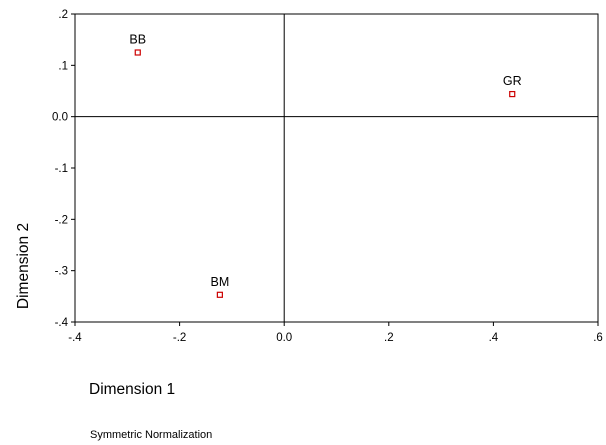 The height and width of the screenshot is (445, 606). Describe the element at coordinates (512, 81) in the screenshot. I see `point-label-gr: GR` at that location.